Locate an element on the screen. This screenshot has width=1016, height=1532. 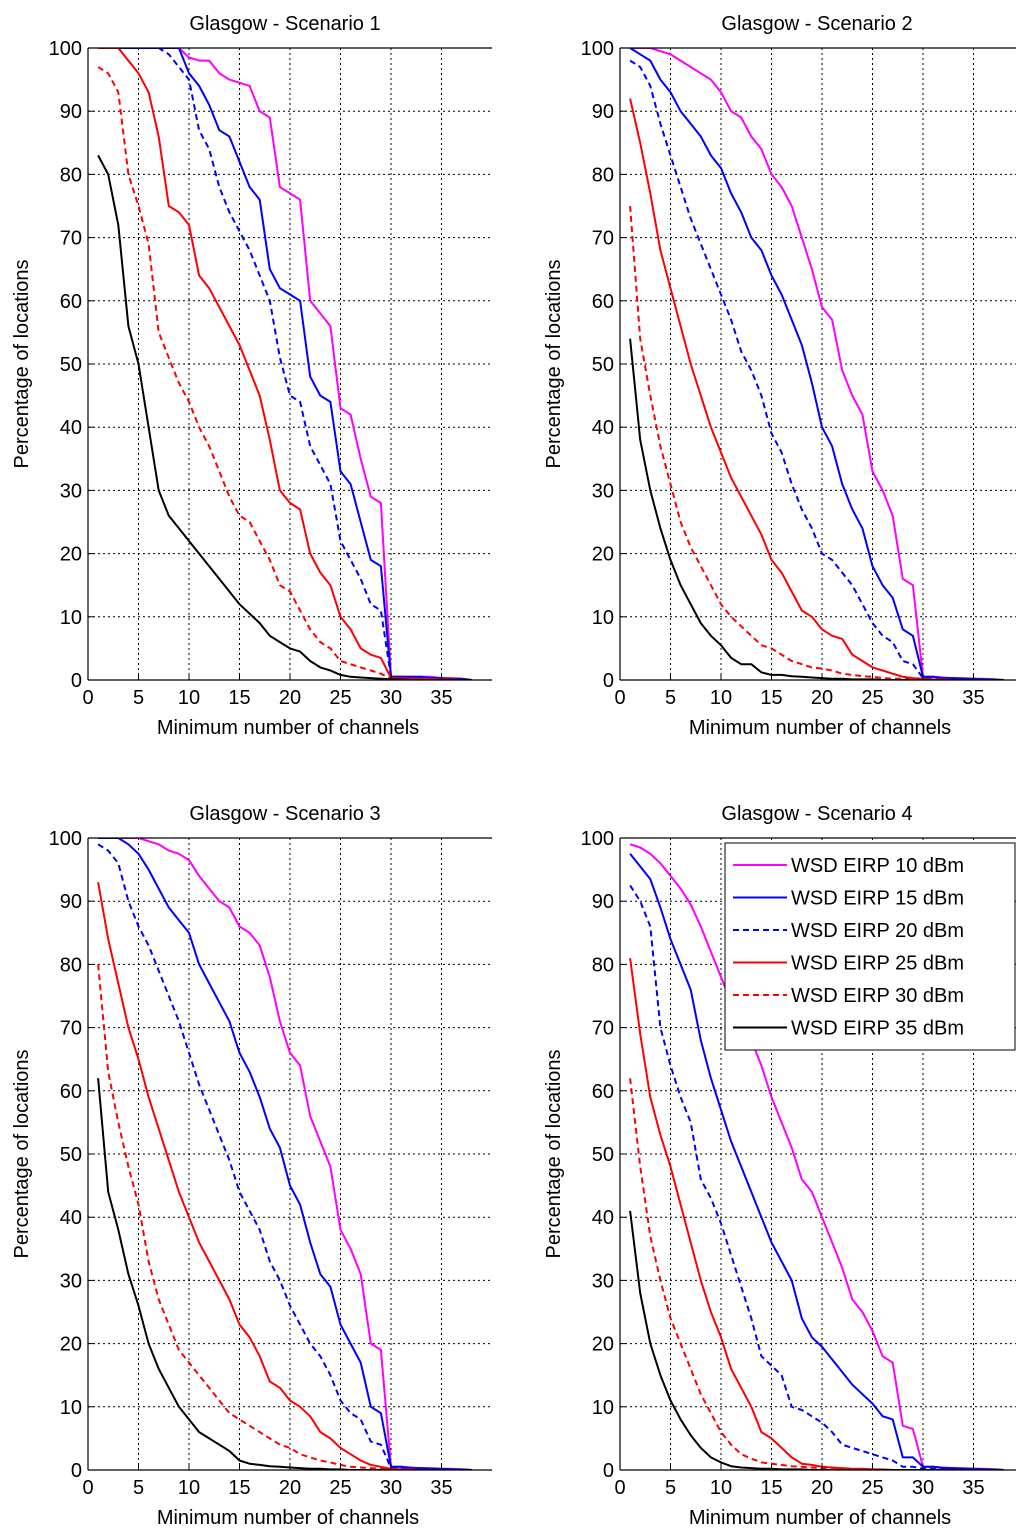
chart-title: Glasgow - Scenario 3 is located at coordinates (284, 814).